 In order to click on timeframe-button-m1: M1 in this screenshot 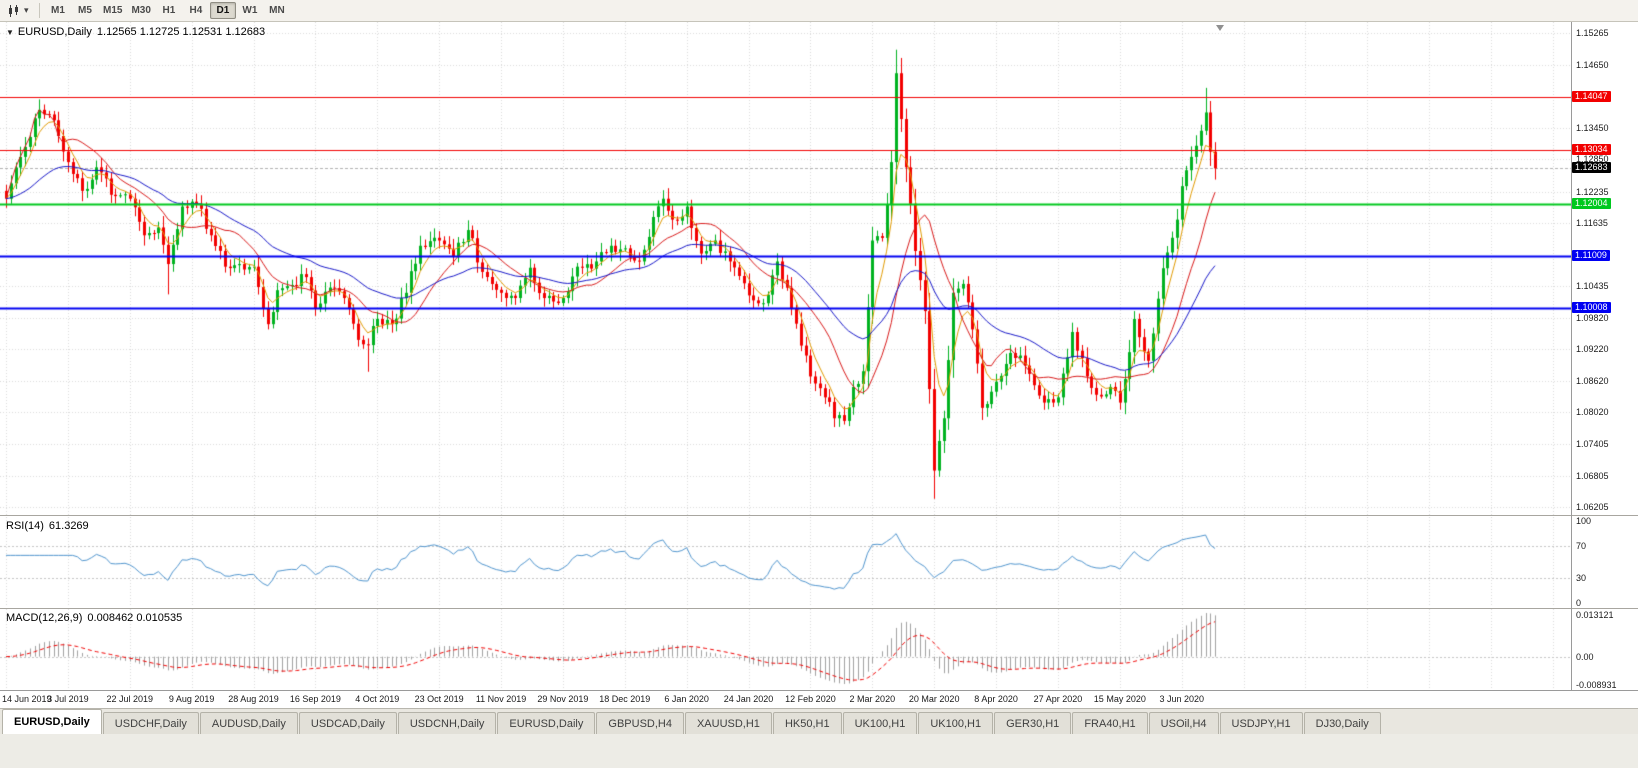, I will do `click(58, 10)`.